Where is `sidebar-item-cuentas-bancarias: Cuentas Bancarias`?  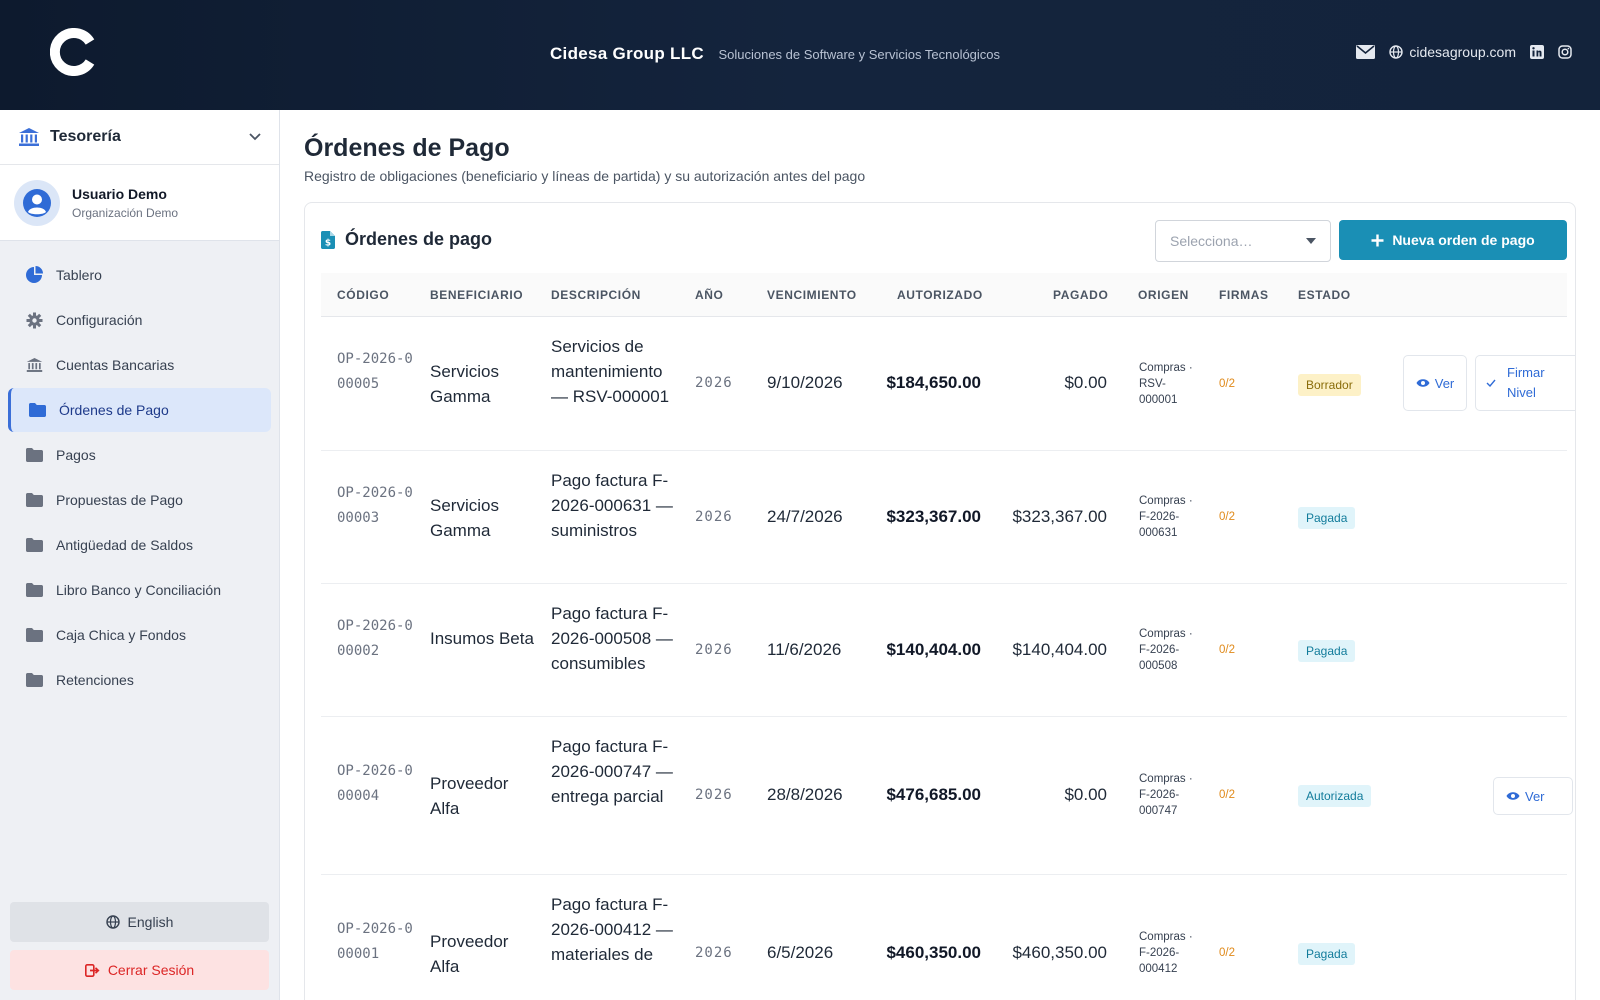 sidebar-item-cuentas-bancarias: Cuentas Bancarias is located at coordinates (139, 365).